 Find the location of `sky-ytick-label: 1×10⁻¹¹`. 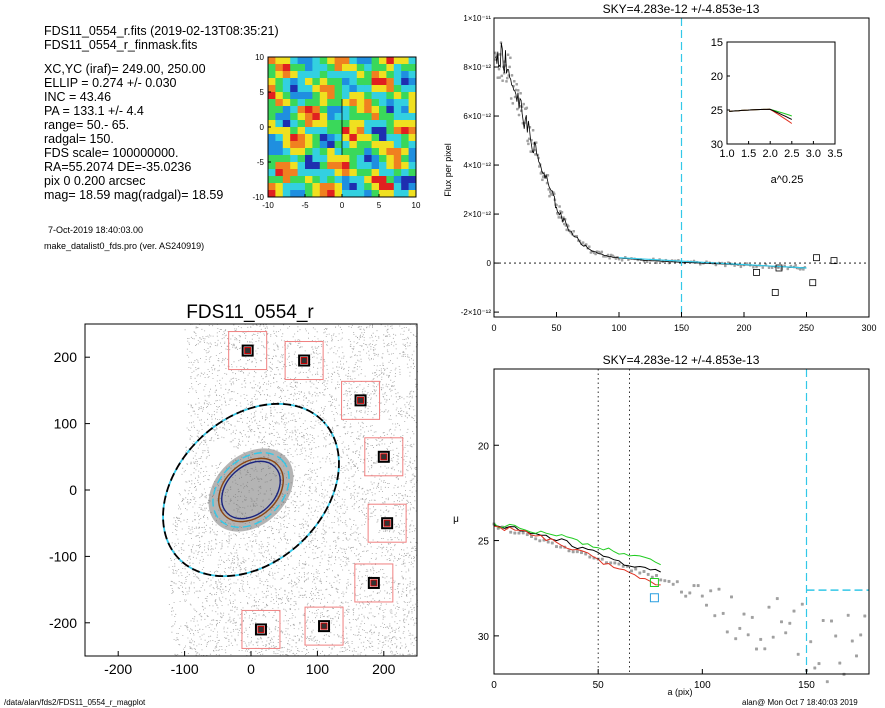

sky-ytick-label: 1×10⁻¹¹ is located at coordinates (477, 18).